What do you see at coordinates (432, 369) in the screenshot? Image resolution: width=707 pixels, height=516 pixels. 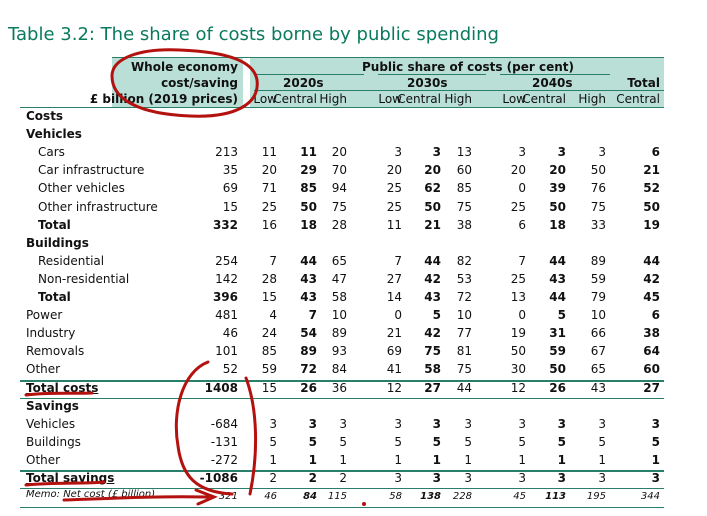 I see `table-cell: 58` at bounding box center [432, 369].